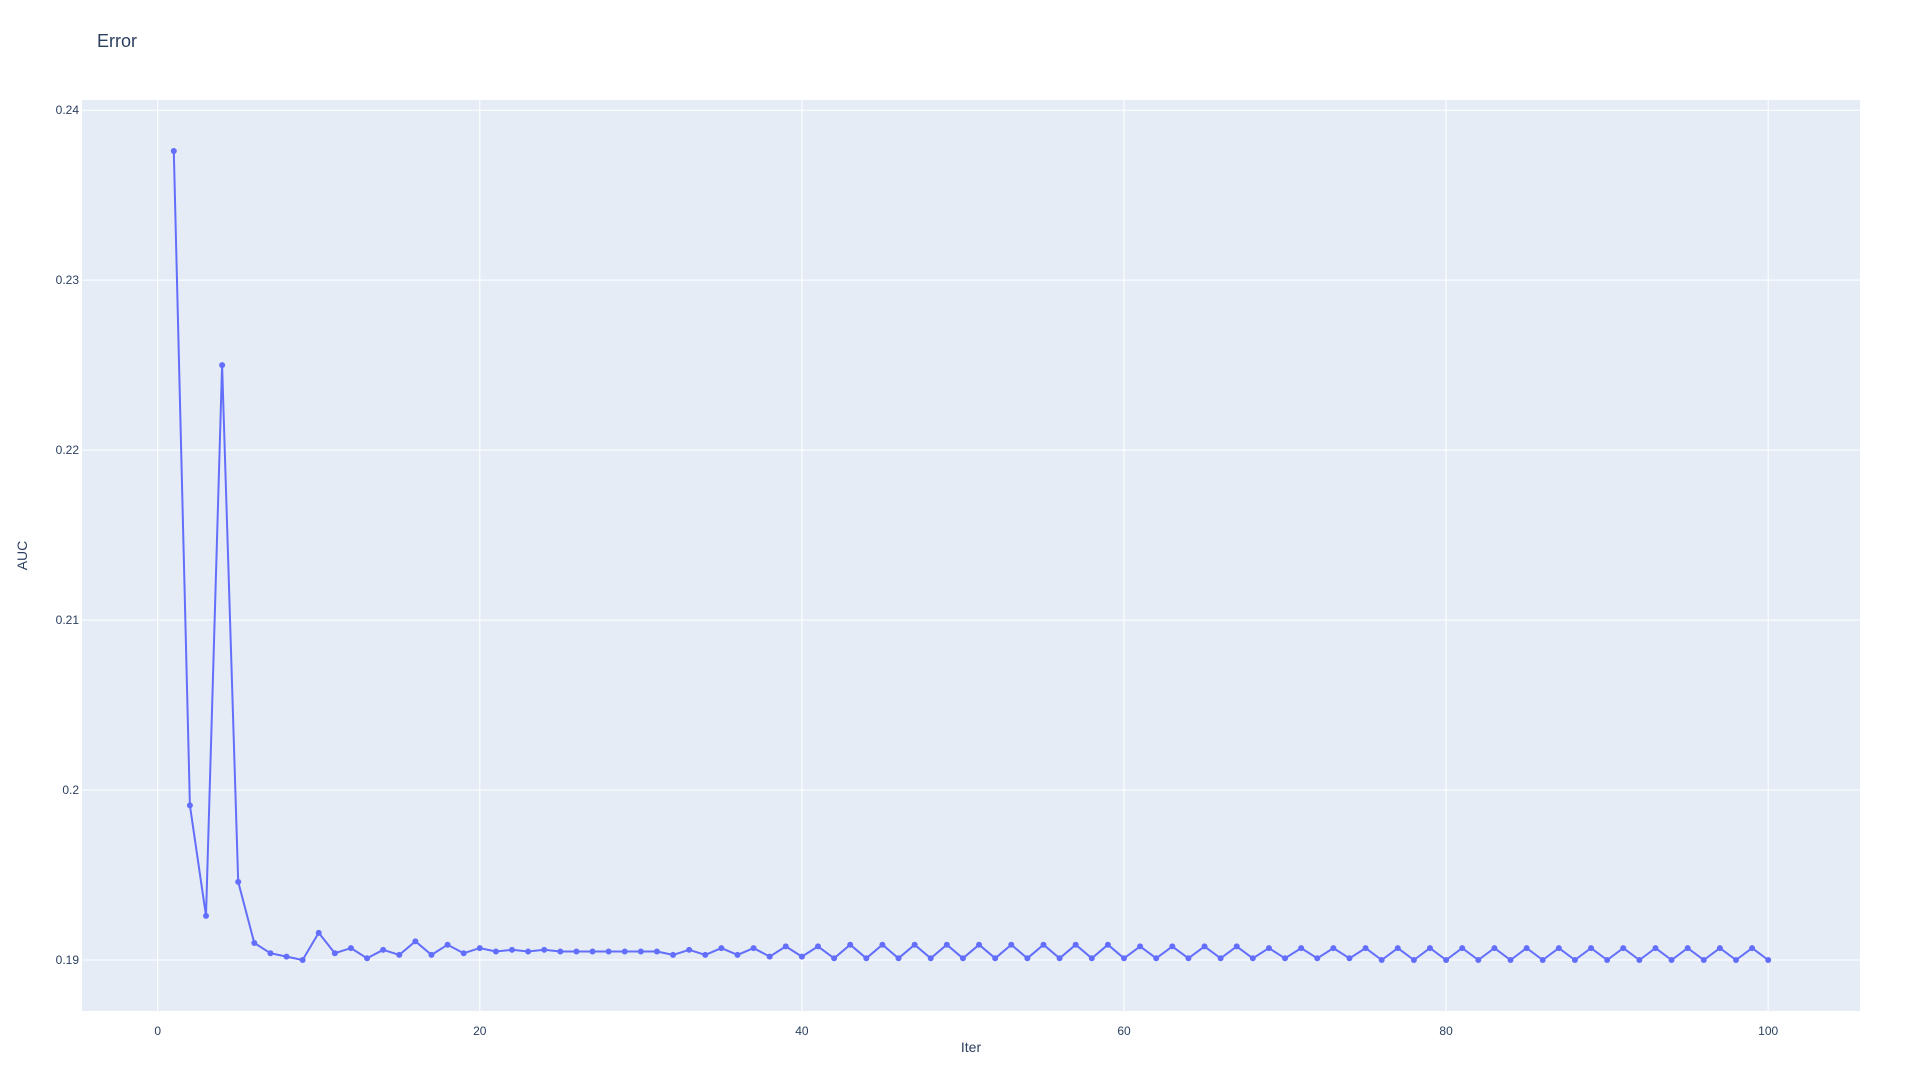  I want to click on y-tick-label: 0.2, so click(70, 790).